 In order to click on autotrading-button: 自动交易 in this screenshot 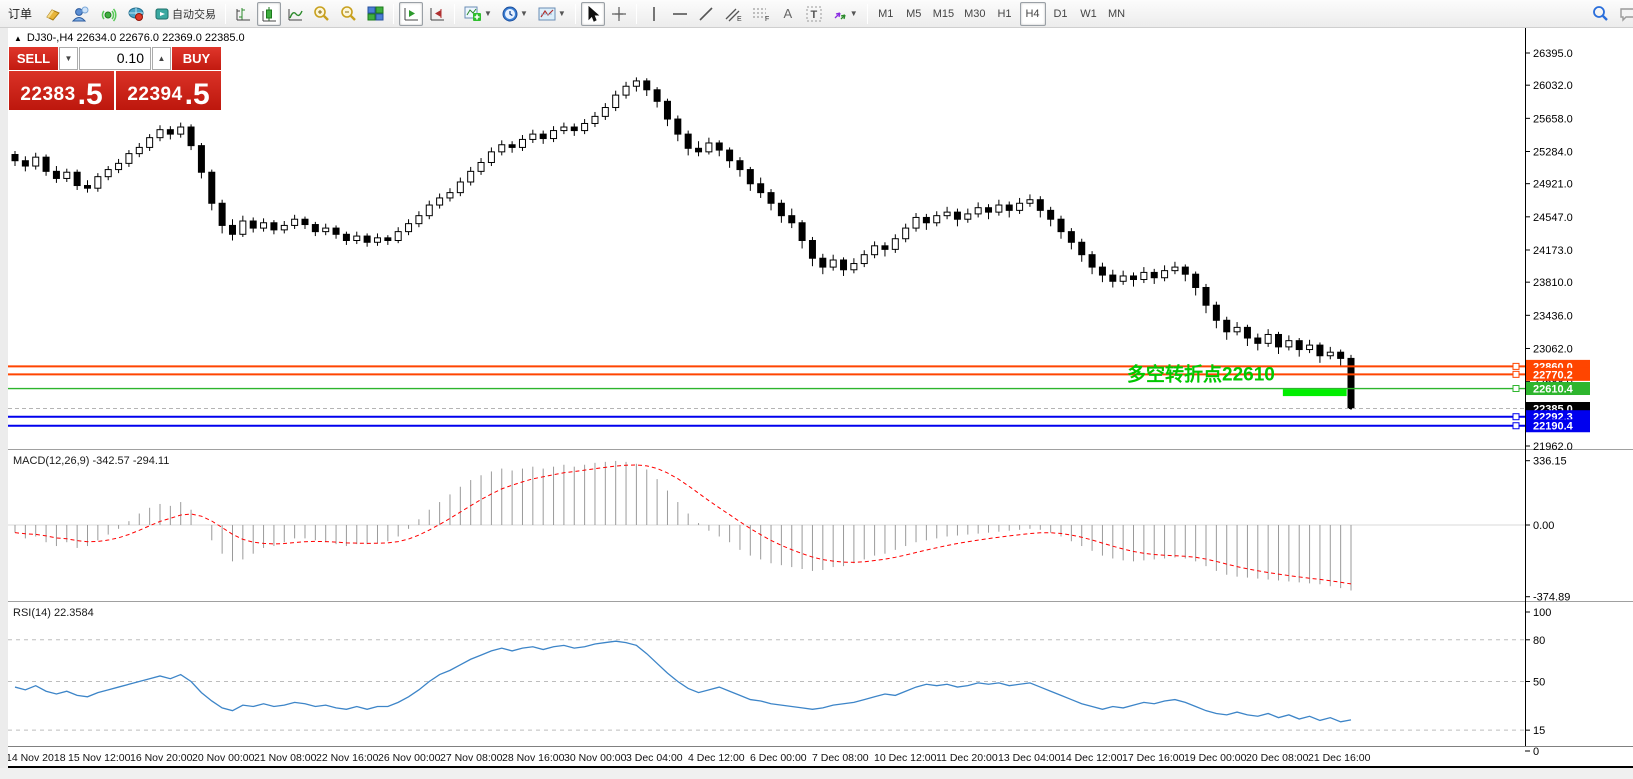, I will do `click(185, 14)`.